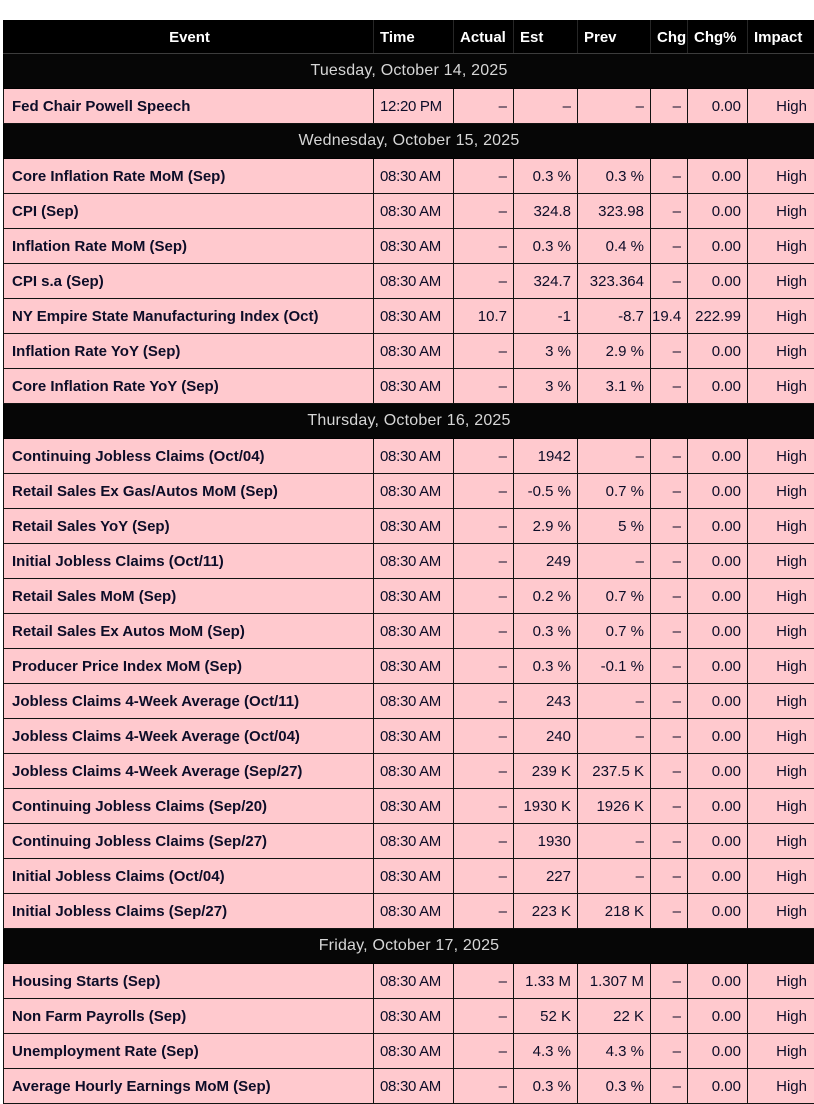  What do you see at coordinates (546, 771) in the screenshot?
I see `est-cell: 239 K` at bounding box center [546, 771].